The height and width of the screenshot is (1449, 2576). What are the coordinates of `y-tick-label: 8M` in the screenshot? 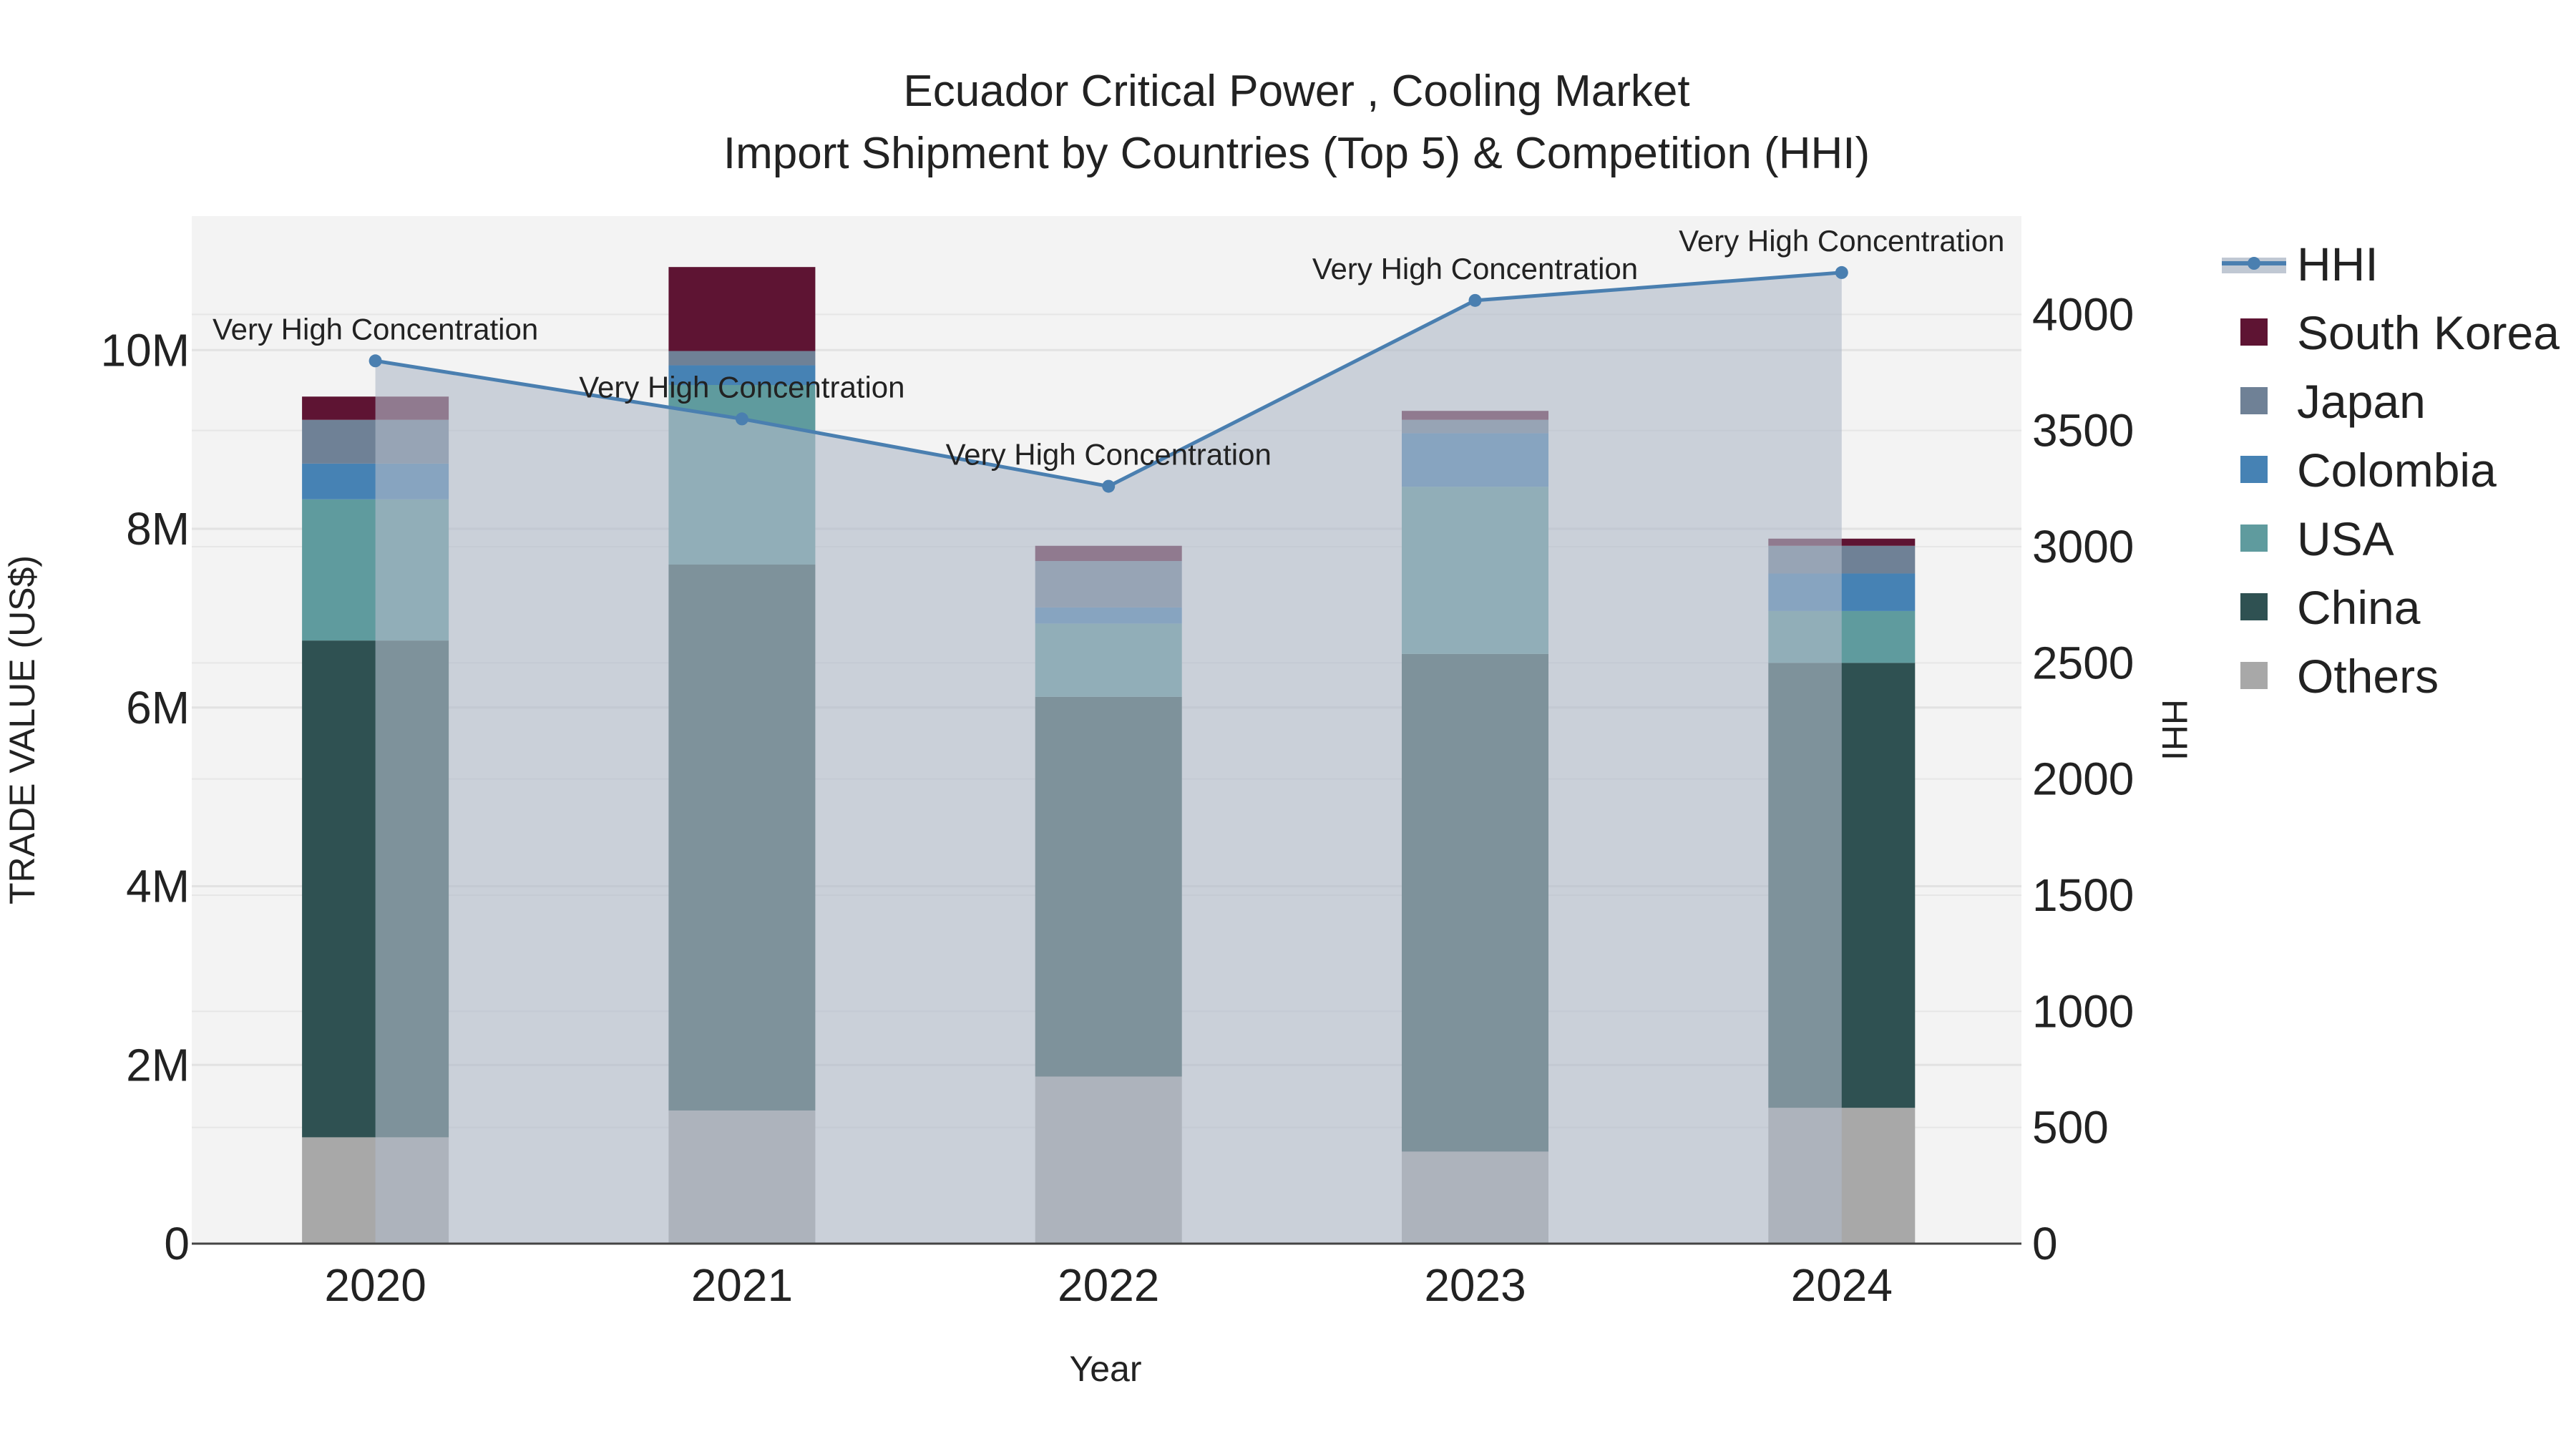 It's located at (158, 529).